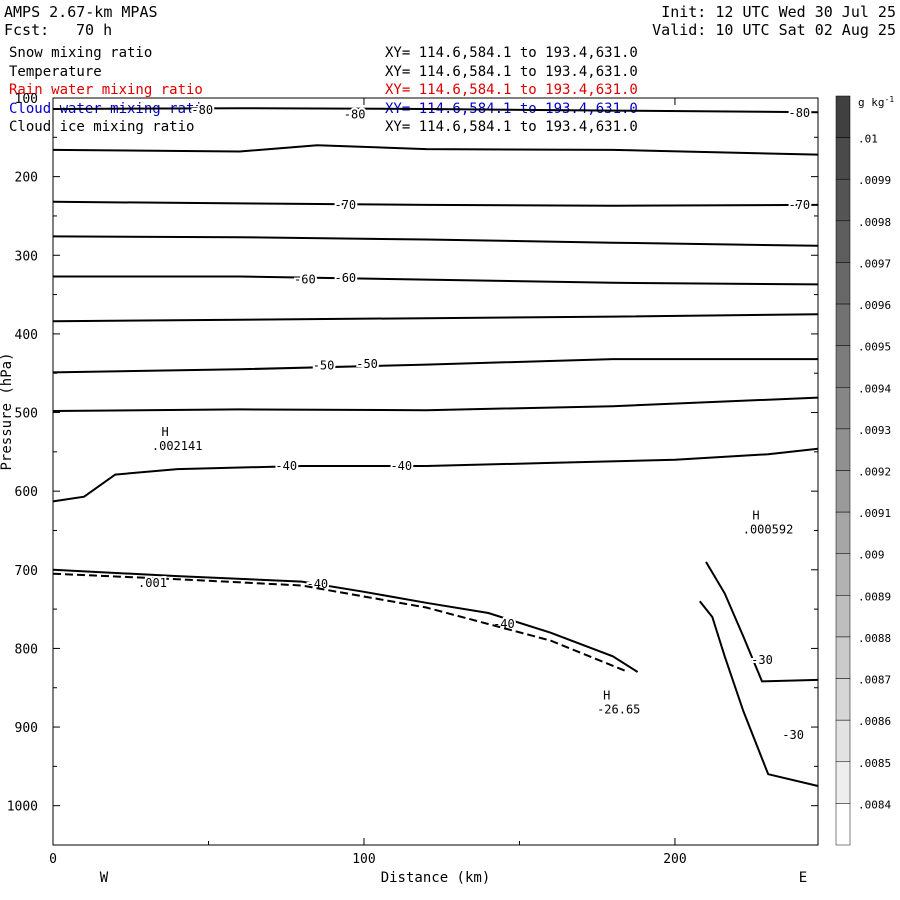 The height and width of the screenshot is (900, 900). Describe the element at coordinates (53, 859) in the screenshot. I see `x-tick-label: 0` at that location.